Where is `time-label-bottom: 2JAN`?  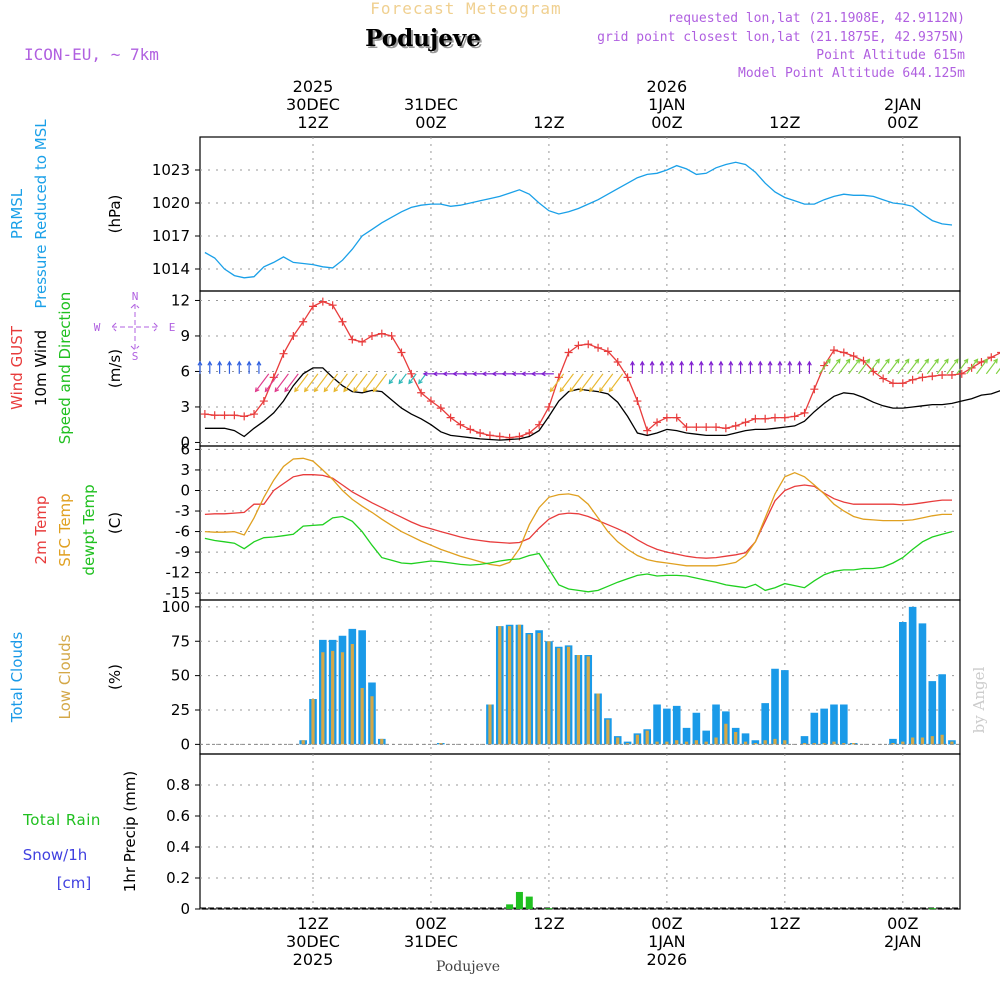 time-label-bottom: 2JAN is located at coordinates (903, 941).